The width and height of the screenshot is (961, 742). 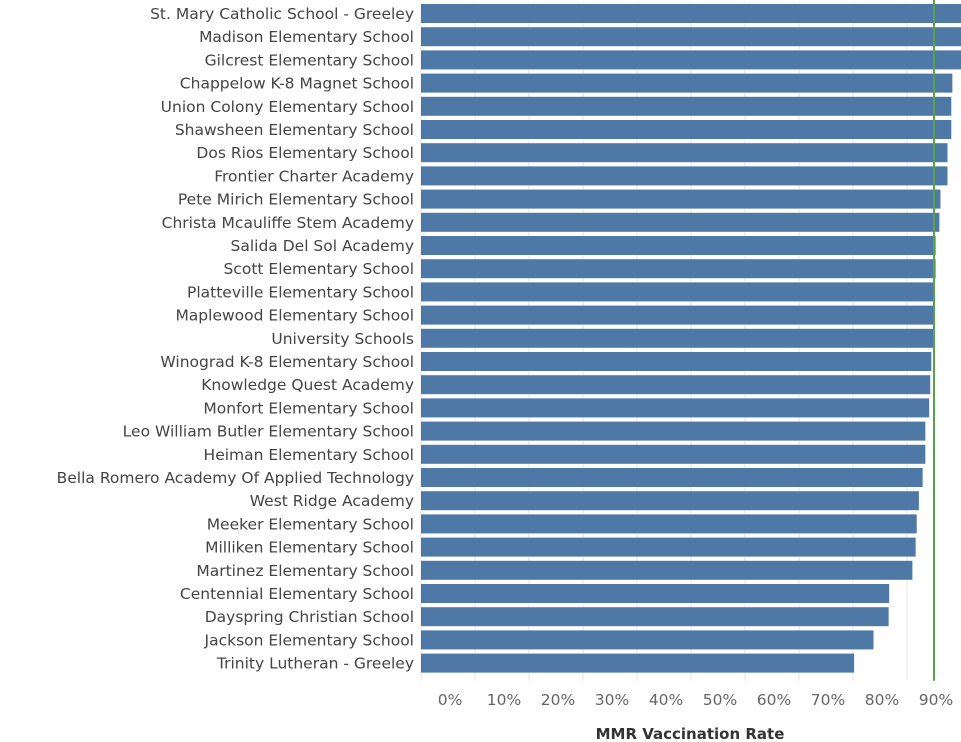 I want to click on category-label: Salida Del Sol Academy, so click(x=322, y=246).